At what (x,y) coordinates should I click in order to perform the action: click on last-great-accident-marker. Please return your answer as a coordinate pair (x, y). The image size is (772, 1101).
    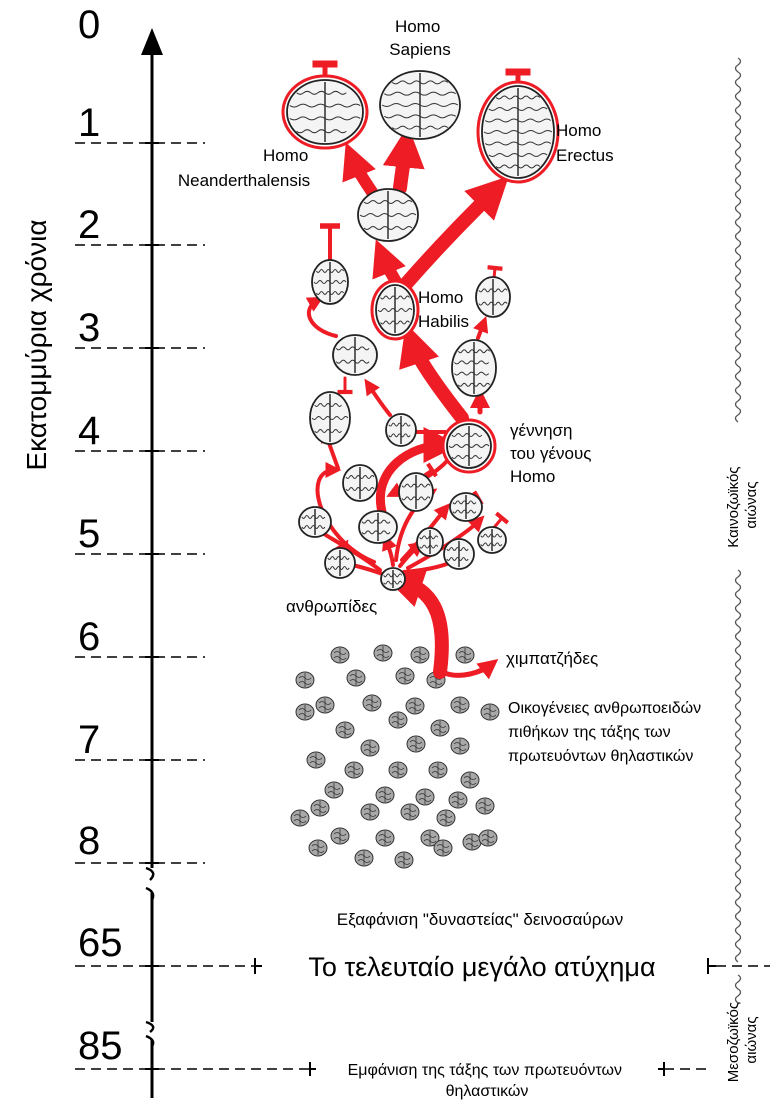
    Looking at the image, I should click on (512, 966).